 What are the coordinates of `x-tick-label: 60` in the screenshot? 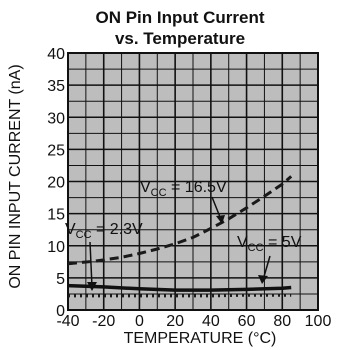 It's located at (247, 321).